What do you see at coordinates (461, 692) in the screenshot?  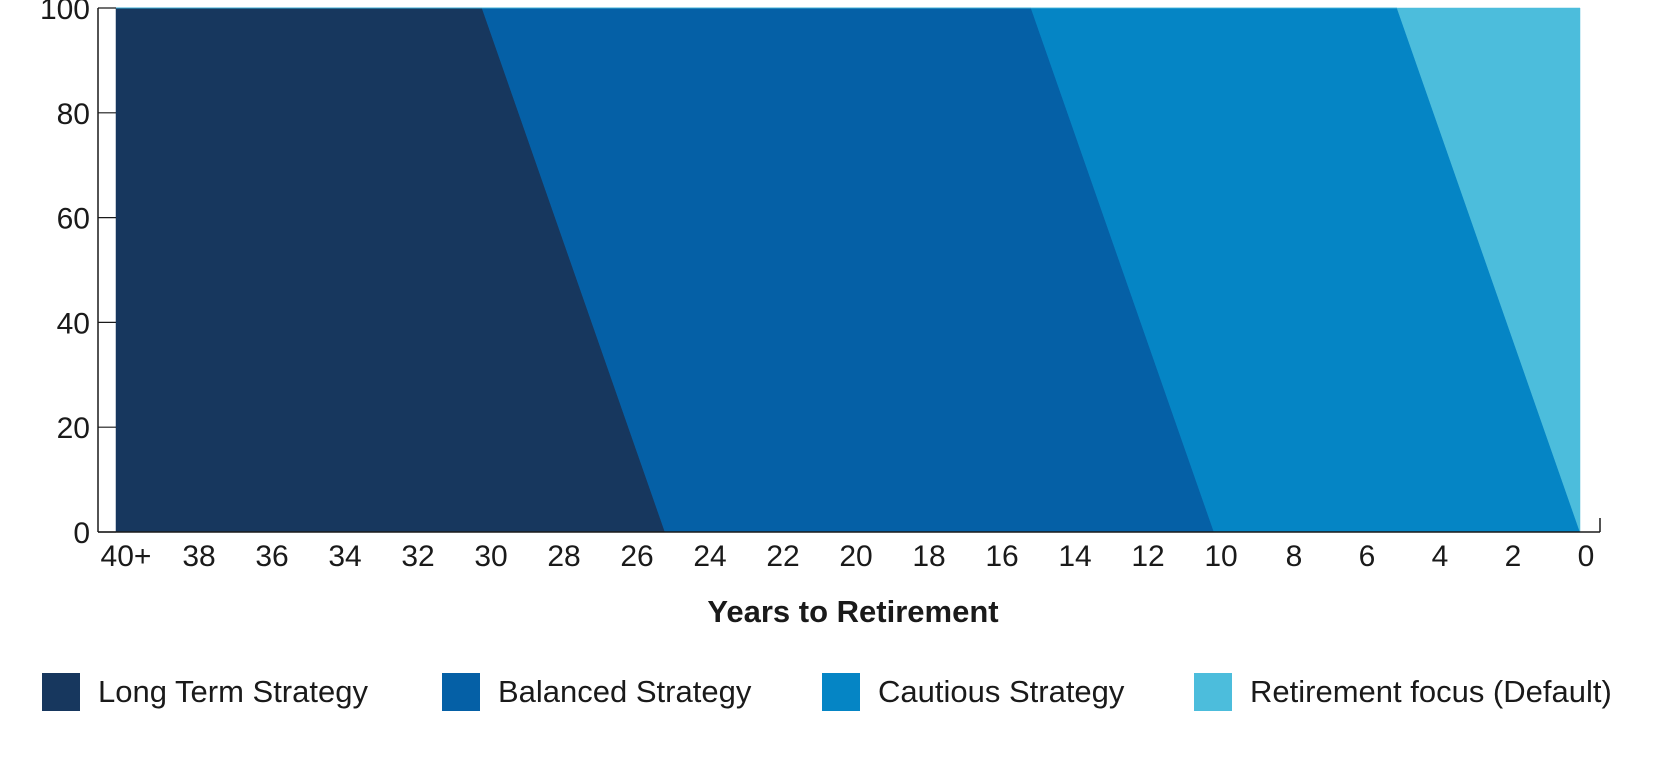 I see `legend-swatch-balanced` at bounding box center [461, 692].